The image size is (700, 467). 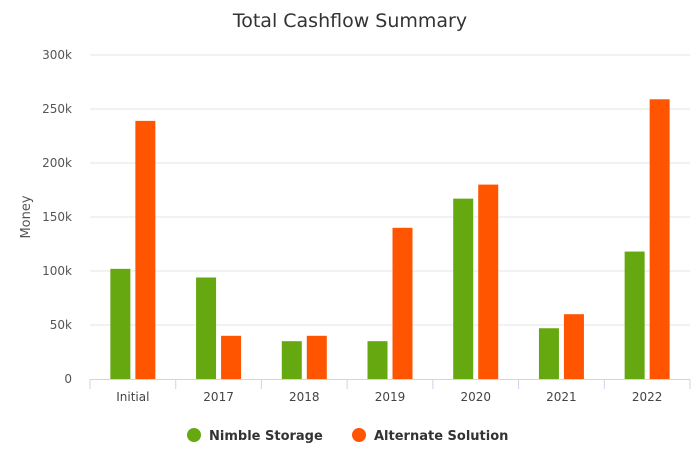 I want to click on x-tick-label: 2022, so click(x=647, y=397).